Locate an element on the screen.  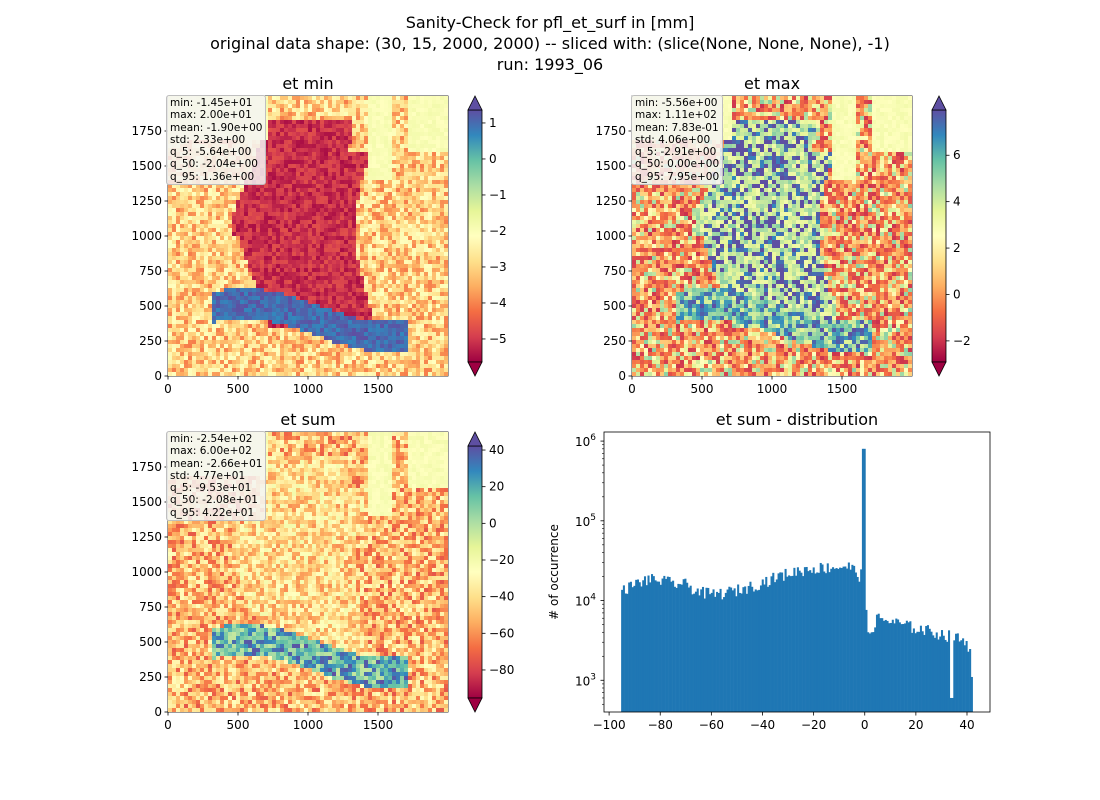
colorbar-tick-label: 1 is located at coordinates (493, 123).